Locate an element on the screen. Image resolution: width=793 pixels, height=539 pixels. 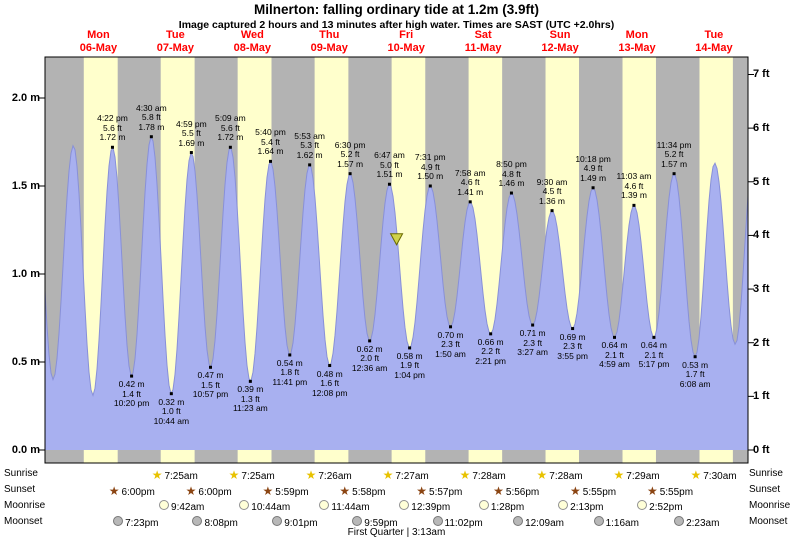
astro-event-time: 2:52pm is located at coordinates (666, 507).